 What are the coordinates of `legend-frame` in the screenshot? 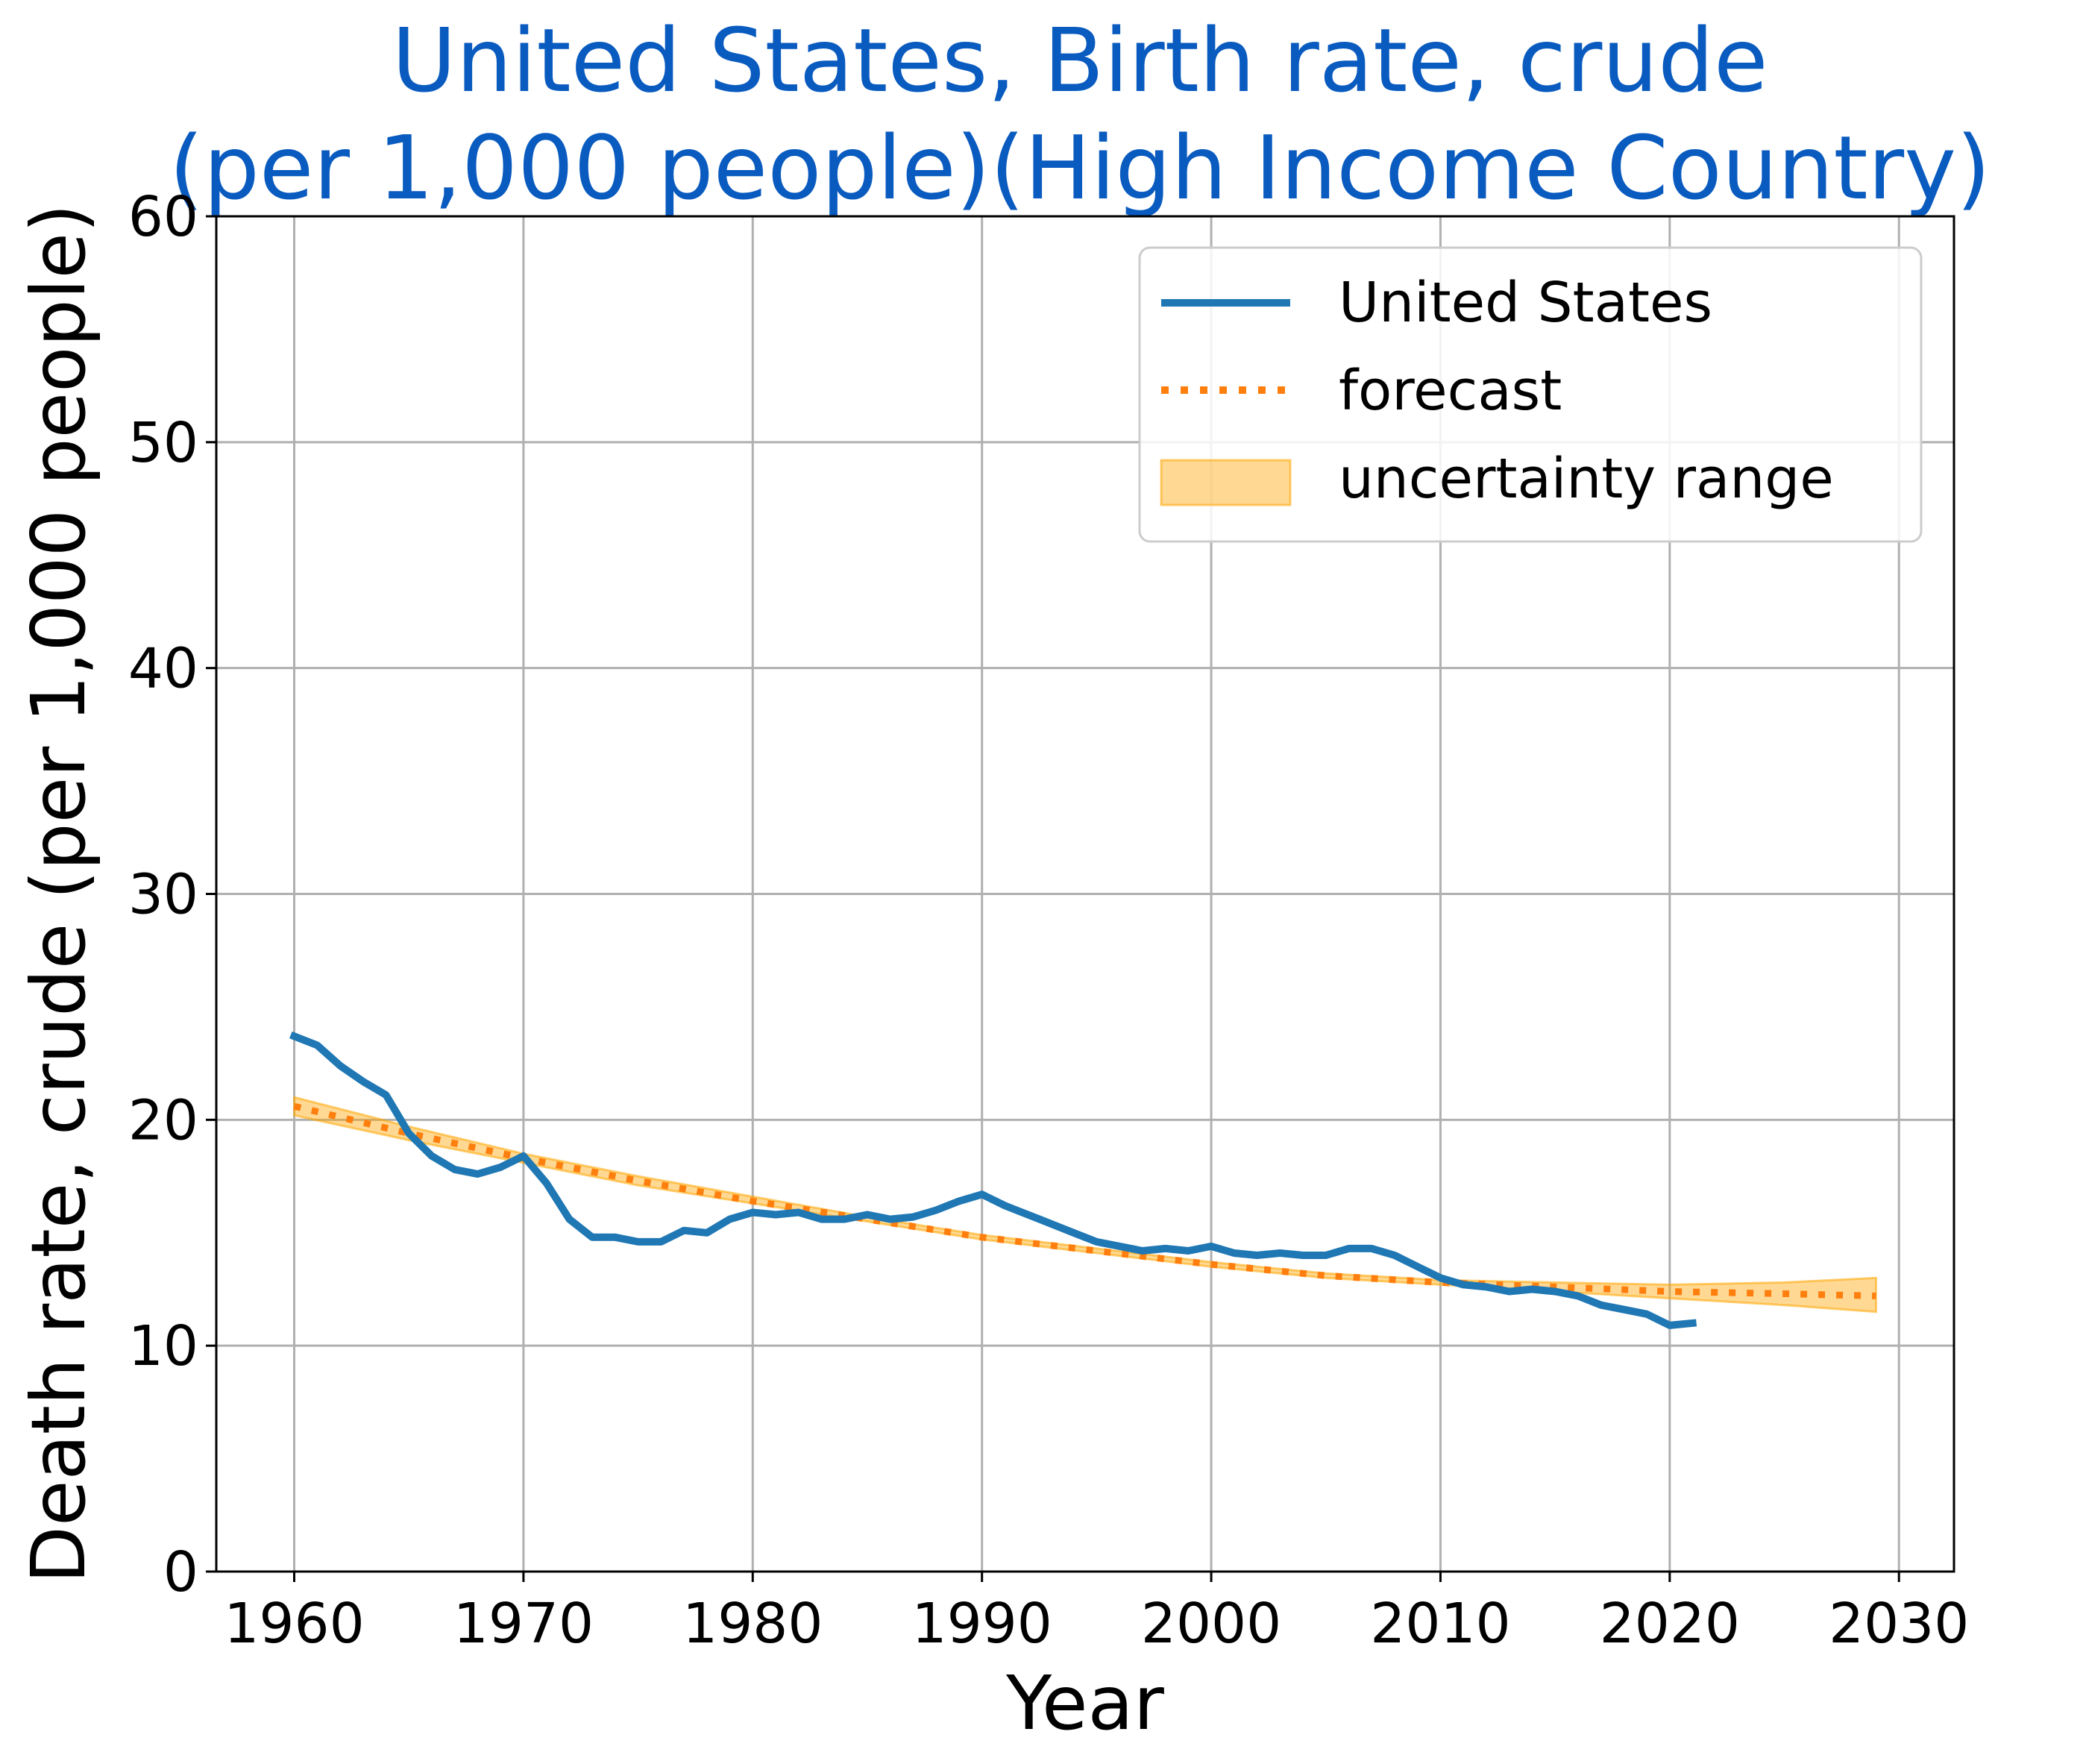 It's located at (1530, 394).